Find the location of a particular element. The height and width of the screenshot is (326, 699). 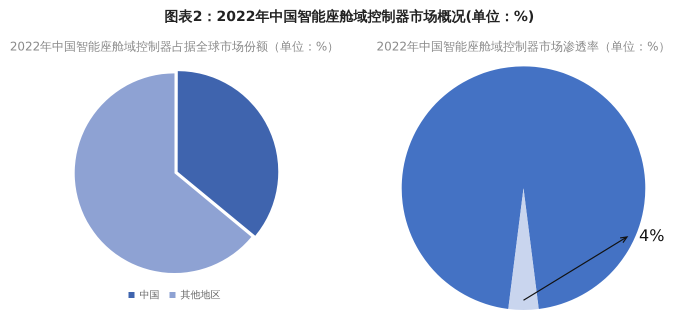

legend-label: 其他地区 is located at coordinates (200, 294).